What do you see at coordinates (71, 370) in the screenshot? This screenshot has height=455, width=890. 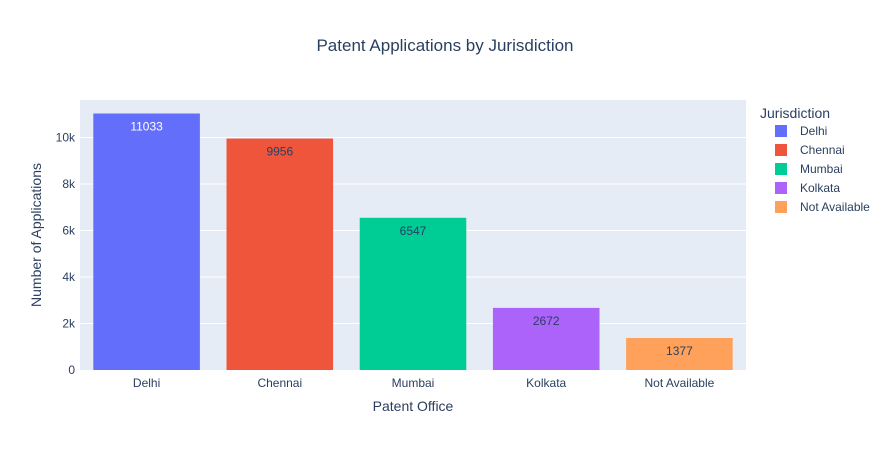 I see `y-tick-label: 0` at bounding box center [71, 370].